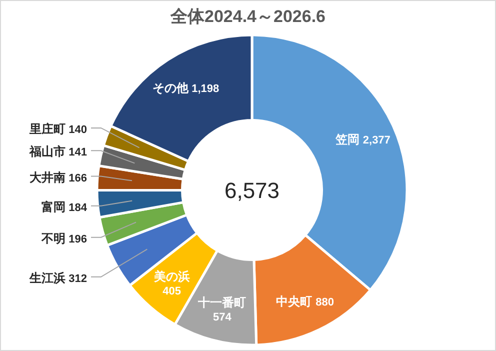 The width and height of the screenshot is (496, 351). I want to click on data-label: 184, so click(78, 208).